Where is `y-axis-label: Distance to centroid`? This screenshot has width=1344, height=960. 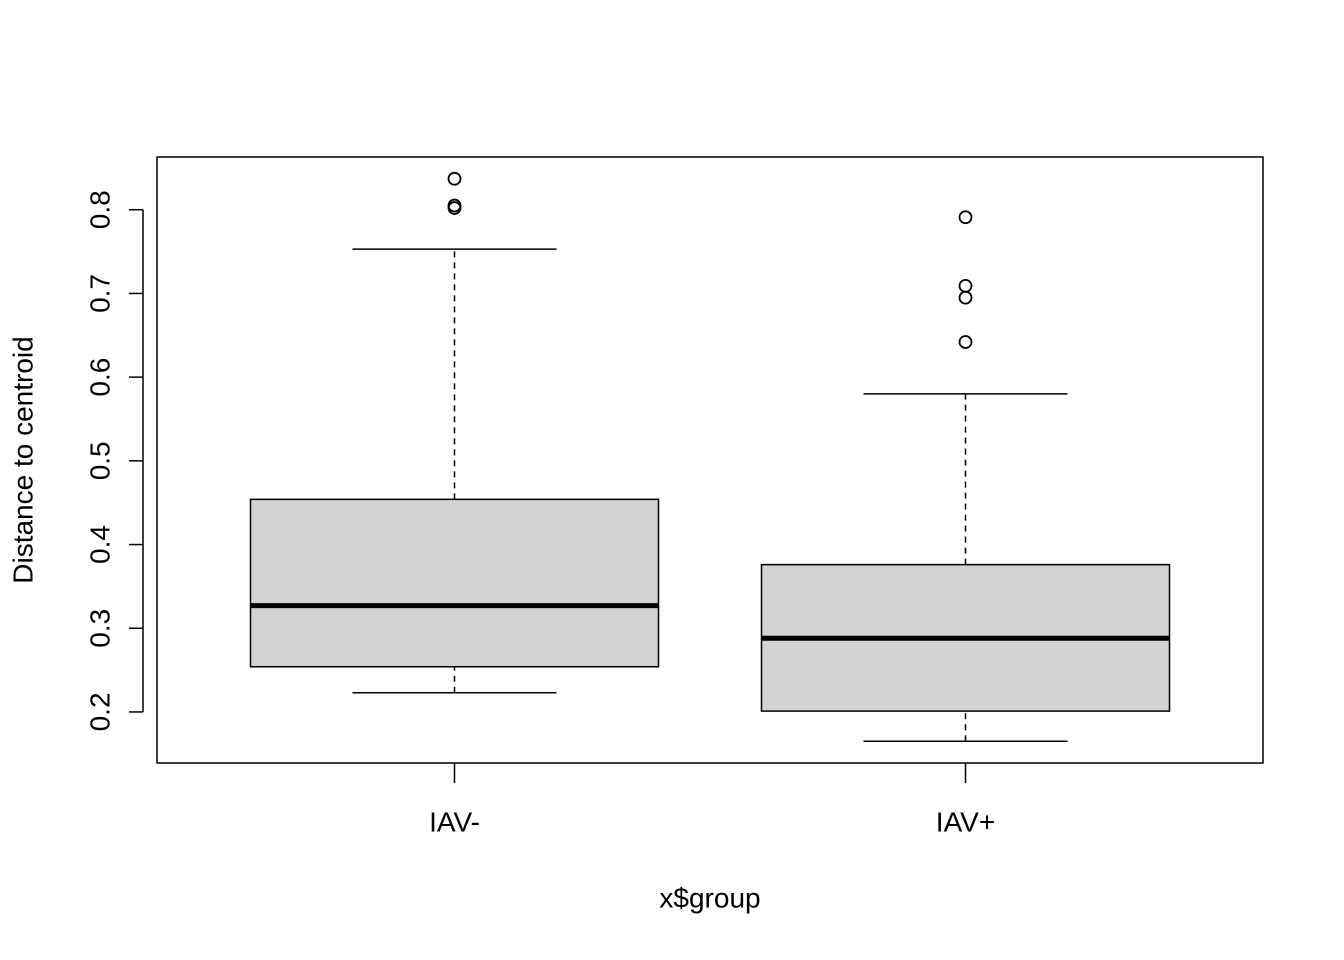
y-axis-label: Distance to centroid is located at coordinates (22, 459).